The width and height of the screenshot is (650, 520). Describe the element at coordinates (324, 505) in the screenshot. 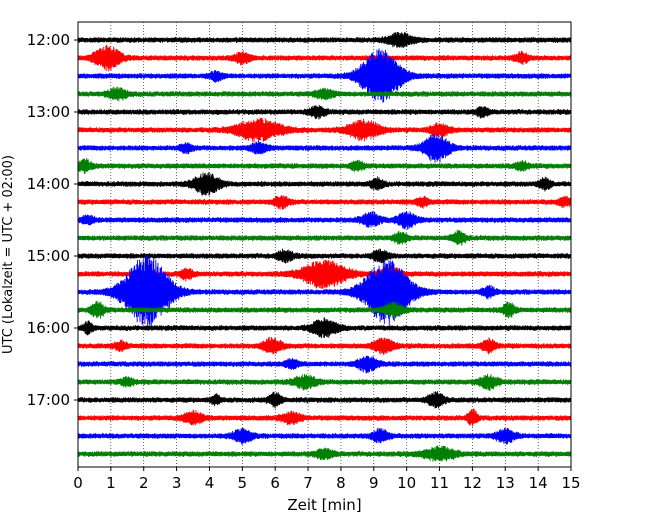

I see `x-axis-label: Zeit [min]` at that location.